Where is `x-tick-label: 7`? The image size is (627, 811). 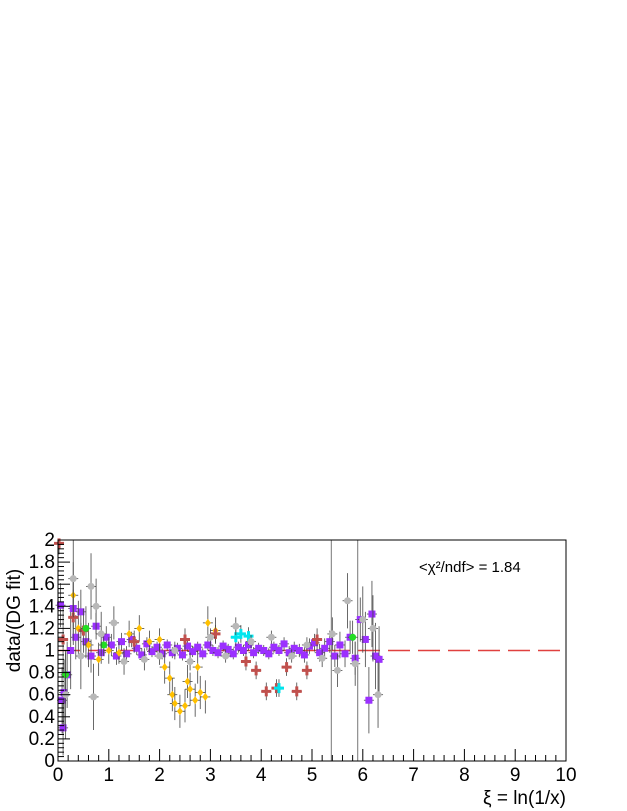
x-tick-label: 7 is located at coordinates (413, 775).